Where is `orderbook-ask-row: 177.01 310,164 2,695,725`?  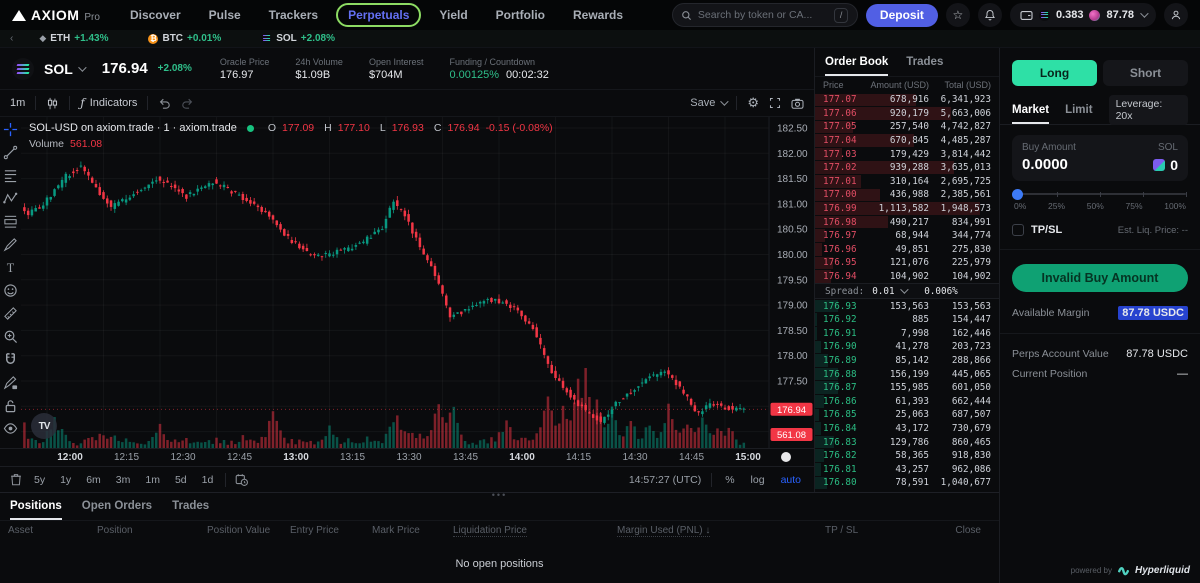
orderbook-ask-row: 177.01 310,164 2,695,725 is located at coordinates (907, 182).